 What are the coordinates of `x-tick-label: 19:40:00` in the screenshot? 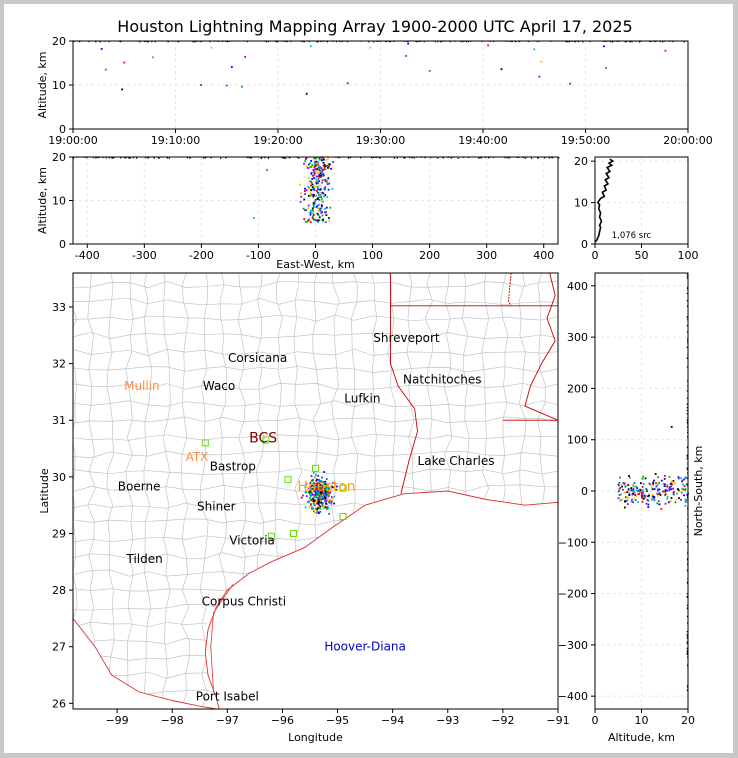 It's located at (482, 140).